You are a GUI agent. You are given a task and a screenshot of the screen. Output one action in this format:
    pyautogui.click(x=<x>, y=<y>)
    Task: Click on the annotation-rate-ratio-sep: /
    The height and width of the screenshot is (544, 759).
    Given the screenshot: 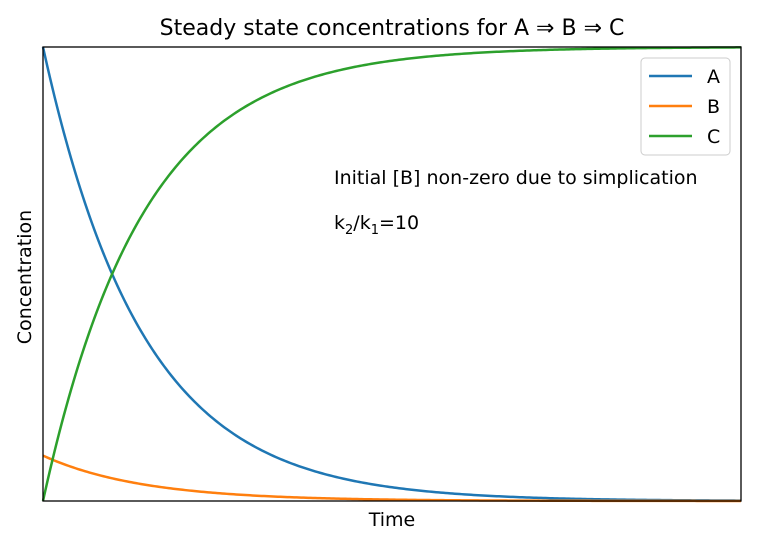 What is the action you would take?
    pyautogui.click(x=356, y=223)
    